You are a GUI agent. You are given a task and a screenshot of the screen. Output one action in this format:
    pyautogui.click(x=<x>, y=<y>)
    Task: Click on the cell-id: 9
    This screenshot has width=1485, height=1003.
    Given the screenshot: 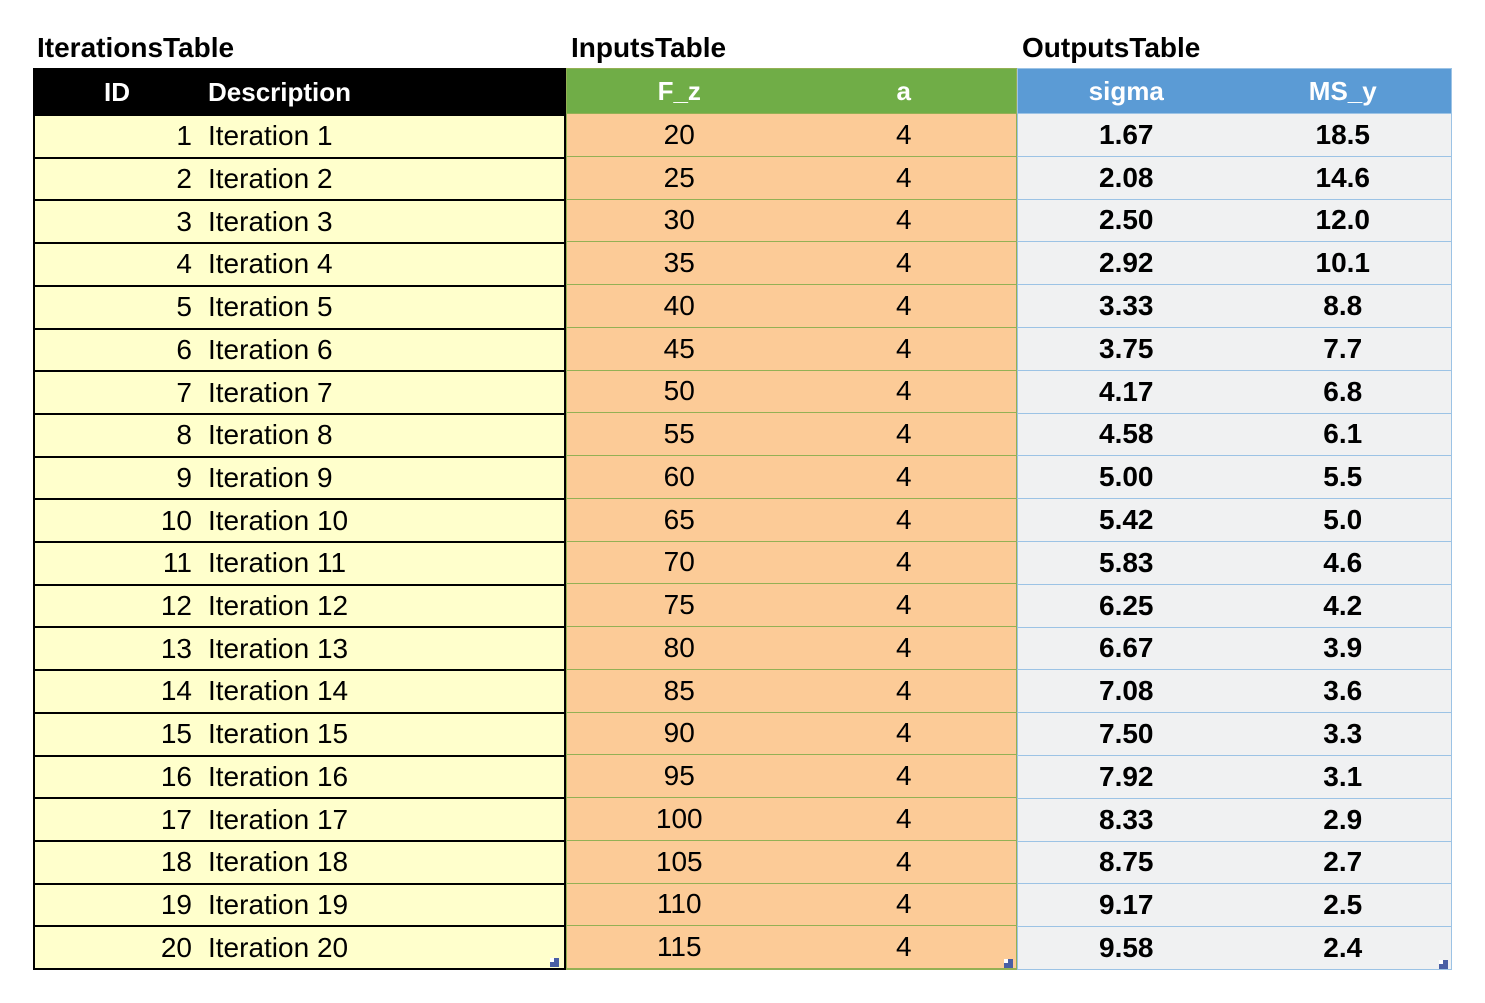 What is the action you would take?
    pyautogui.click(x=184, y=477)
    